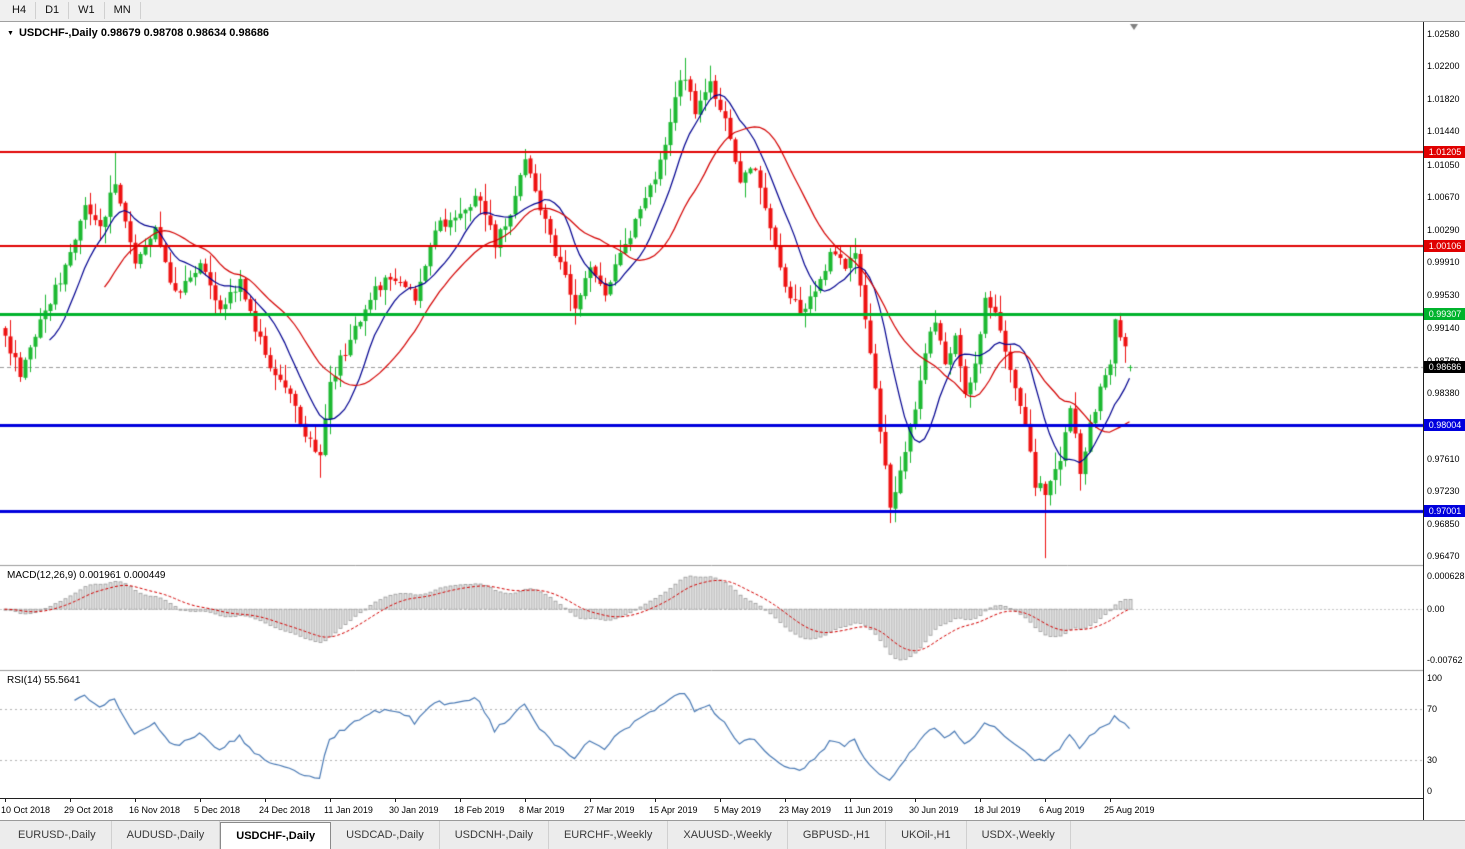  I want to click on chart-tab-usdcad-daily: USDCAD-,Daily, so click(385, 835).